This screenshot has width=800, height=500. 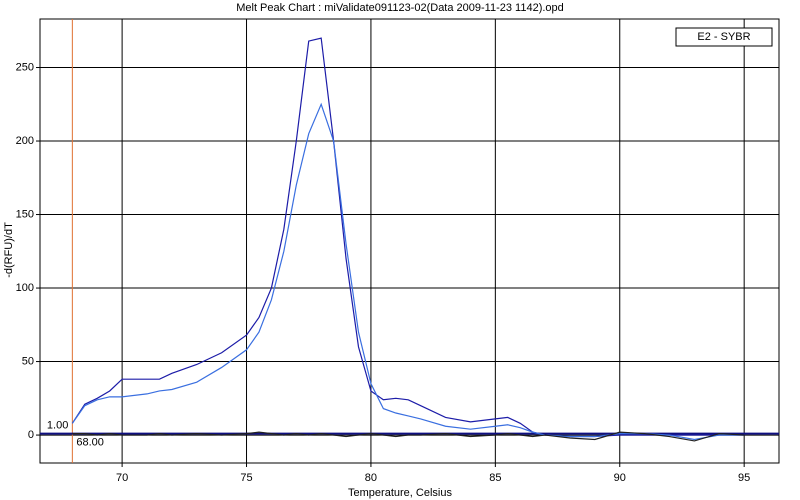 What do you see at coordinates (9, 250) in the screenshot?
I see `y-axis-label: -d(RFU)/dT` at bounding box center [9, 250].